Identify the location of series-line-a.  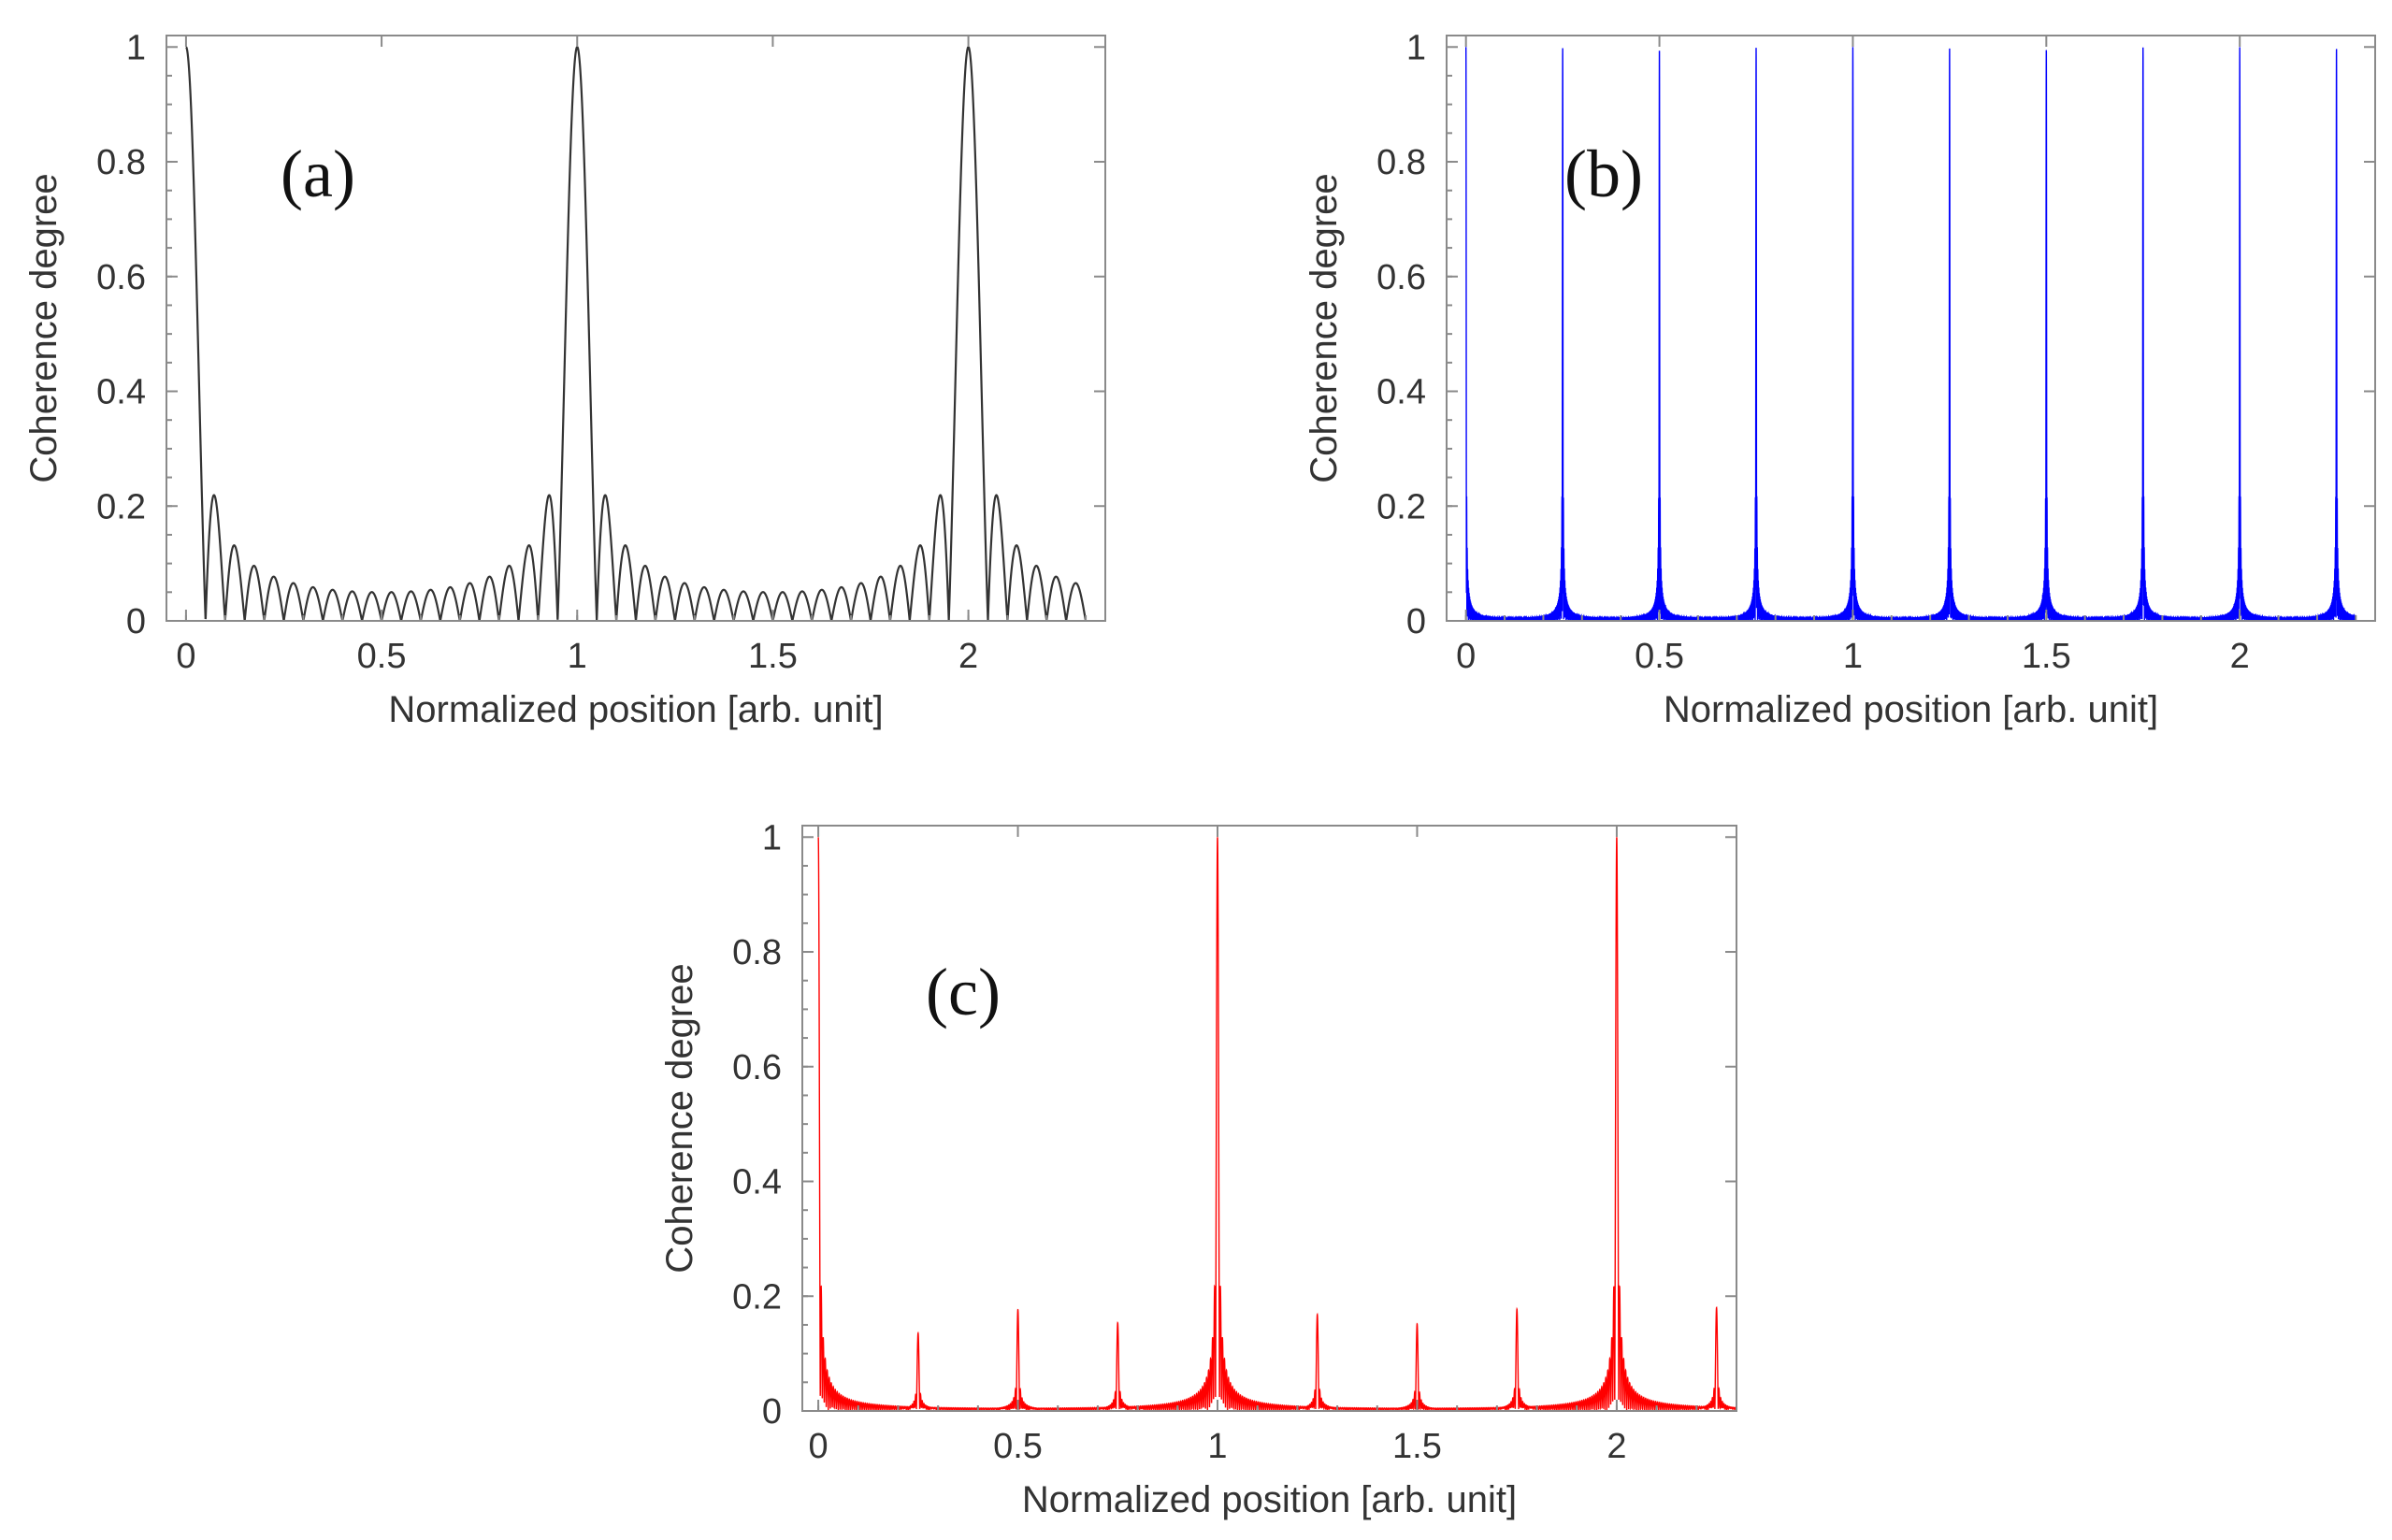
(636, 333).